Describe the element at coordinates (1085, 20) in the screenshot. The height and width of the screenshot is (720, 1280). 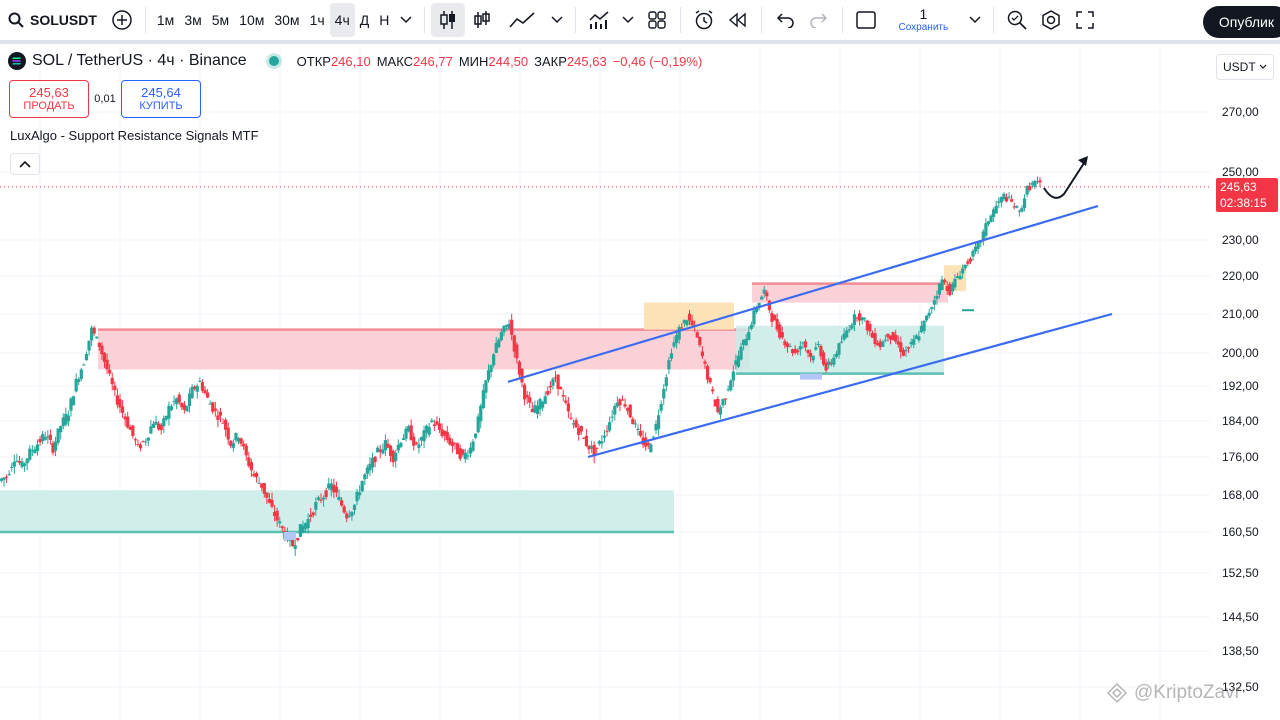
I see `fullscreen-button` at that location.